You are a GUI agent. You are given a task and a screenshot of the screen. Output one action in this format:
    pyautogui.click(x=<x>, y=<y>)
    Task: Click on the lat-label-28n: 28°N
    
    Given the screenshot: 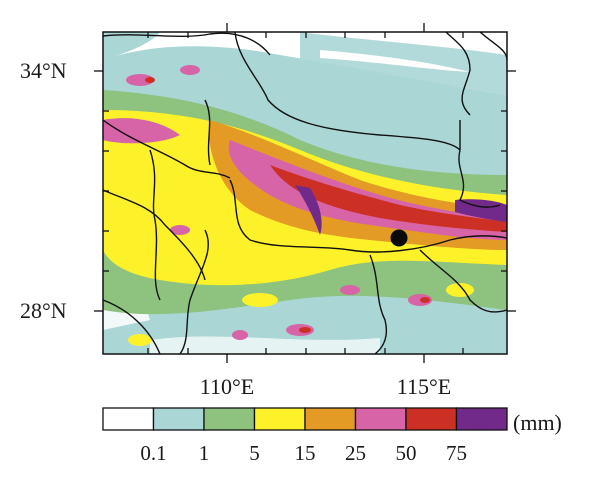 What is the action you would take?
    pyautogui.click(x=43, y=310)
    